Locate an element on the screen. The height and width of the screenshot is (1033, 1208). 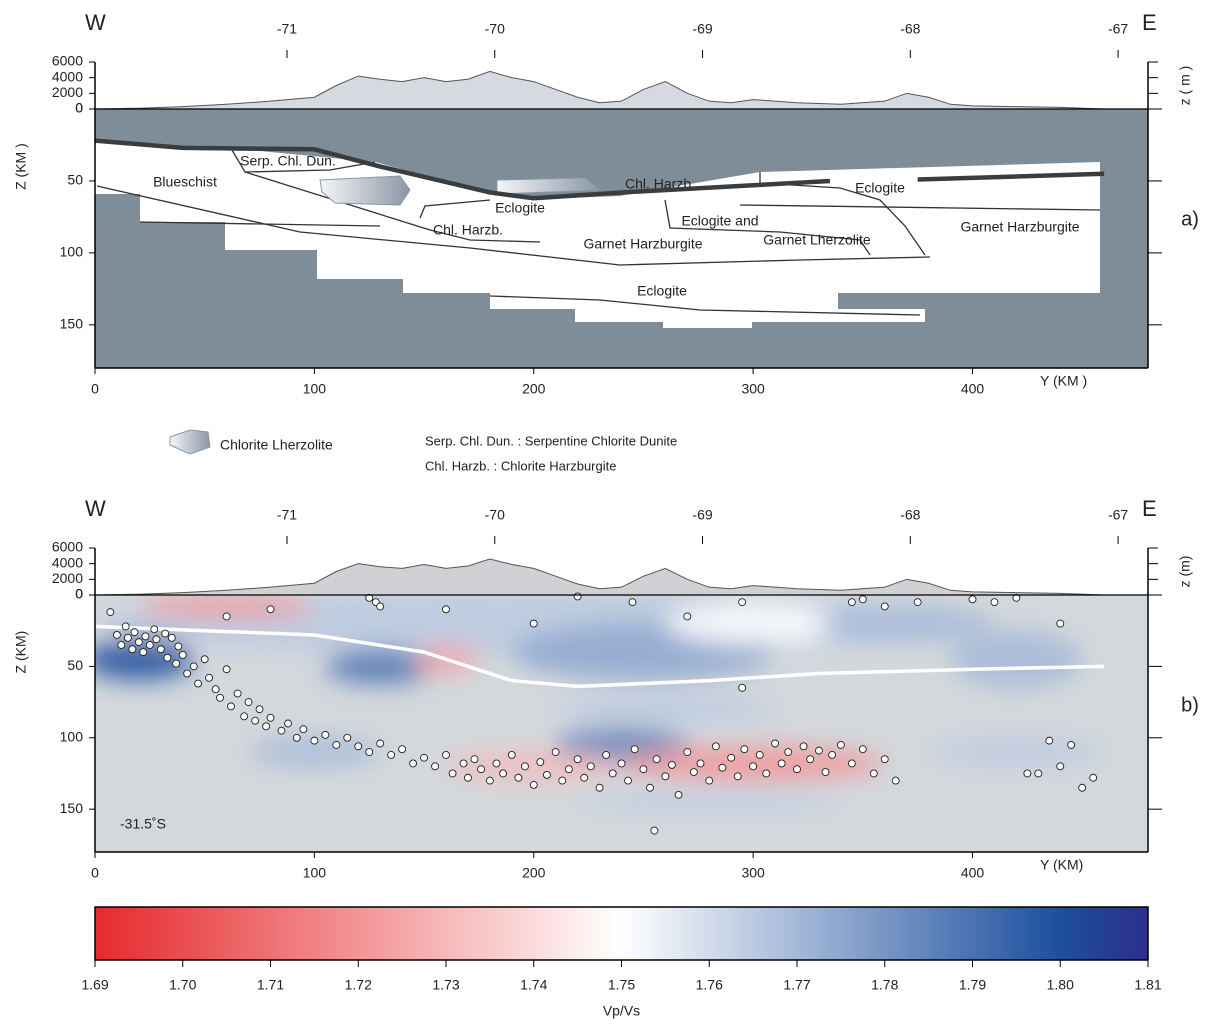
x-axis-title: Y (KM ) is located at coordinates (1063, 381).